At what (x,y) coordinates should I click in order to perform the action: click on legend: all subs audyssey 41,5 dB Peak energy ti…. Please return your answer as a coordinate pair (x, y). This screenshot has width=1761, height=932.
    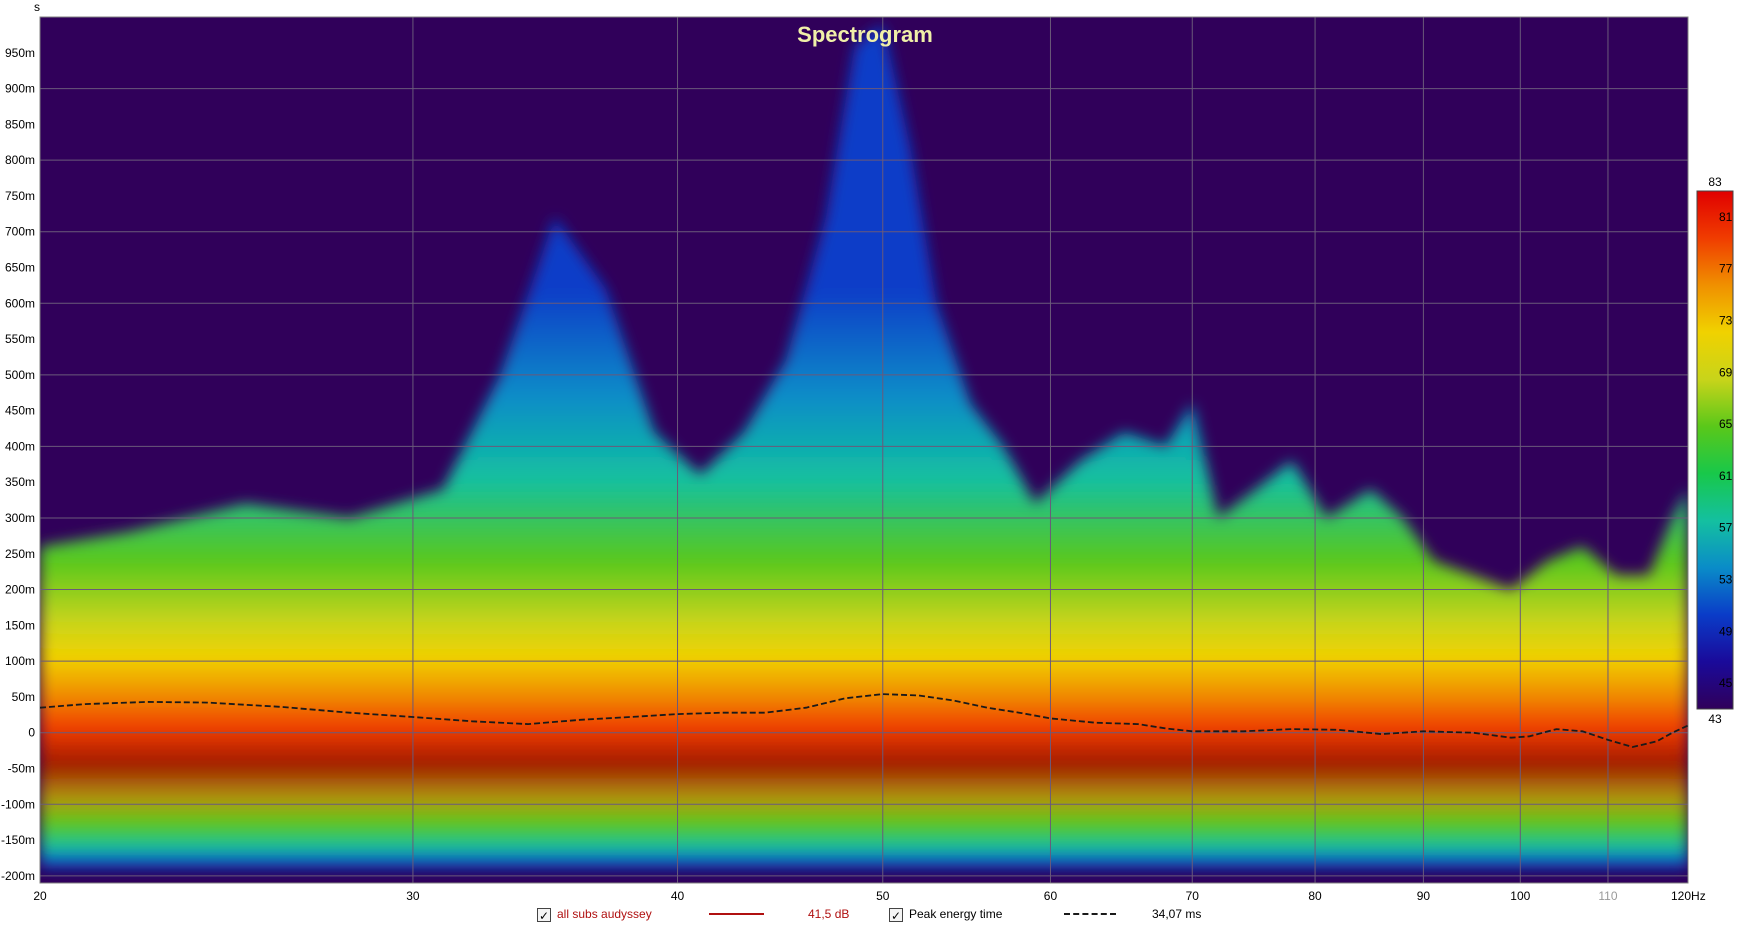
    Looking at the image, I should click on (880, 915).